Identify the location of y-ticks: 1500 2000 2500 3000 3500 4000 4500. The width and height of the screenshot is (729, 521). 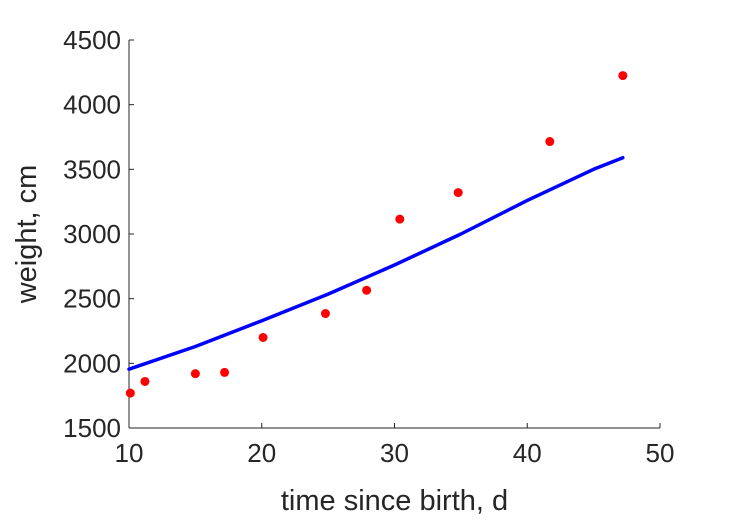
(98, 234).